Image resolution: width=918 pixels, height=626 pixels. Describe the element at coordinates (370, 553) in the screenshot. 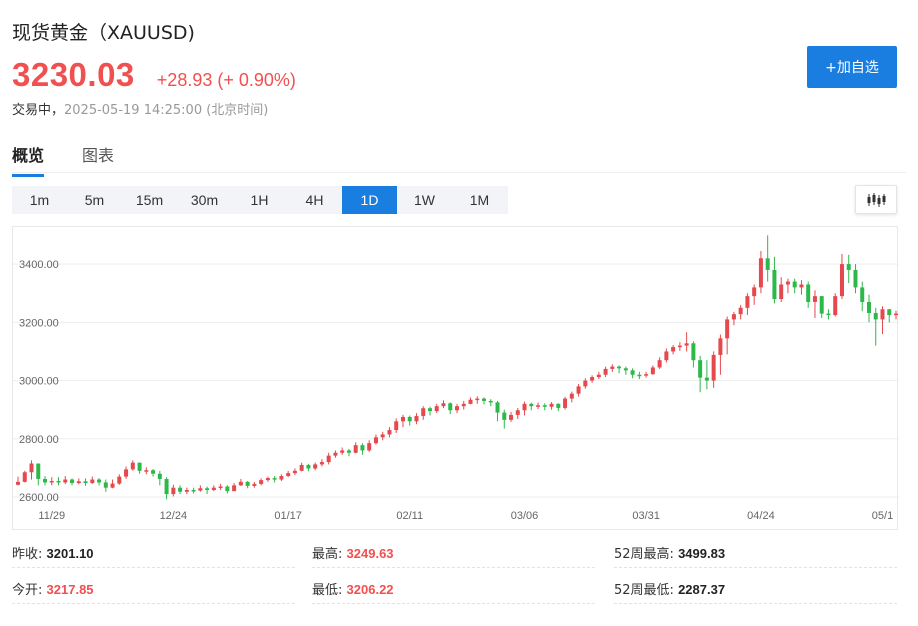

I see `stat-value: 3249.63` at that location.